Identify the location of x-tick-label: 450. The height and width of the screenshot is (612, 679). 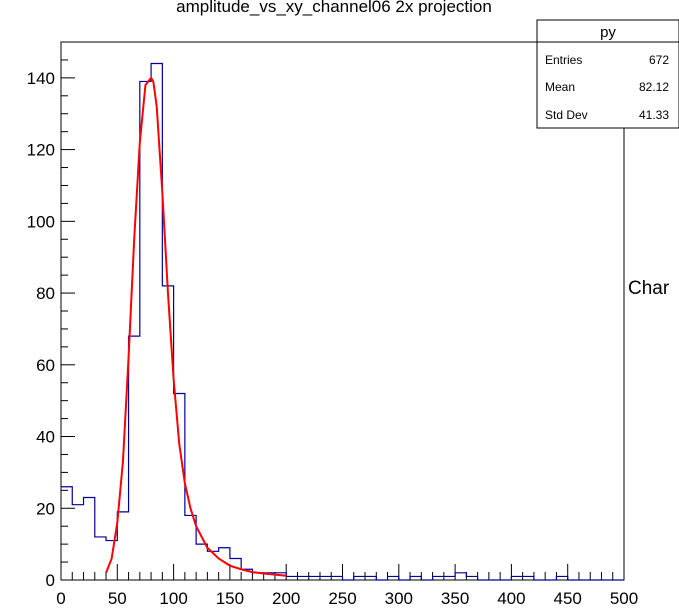
(568, 598).